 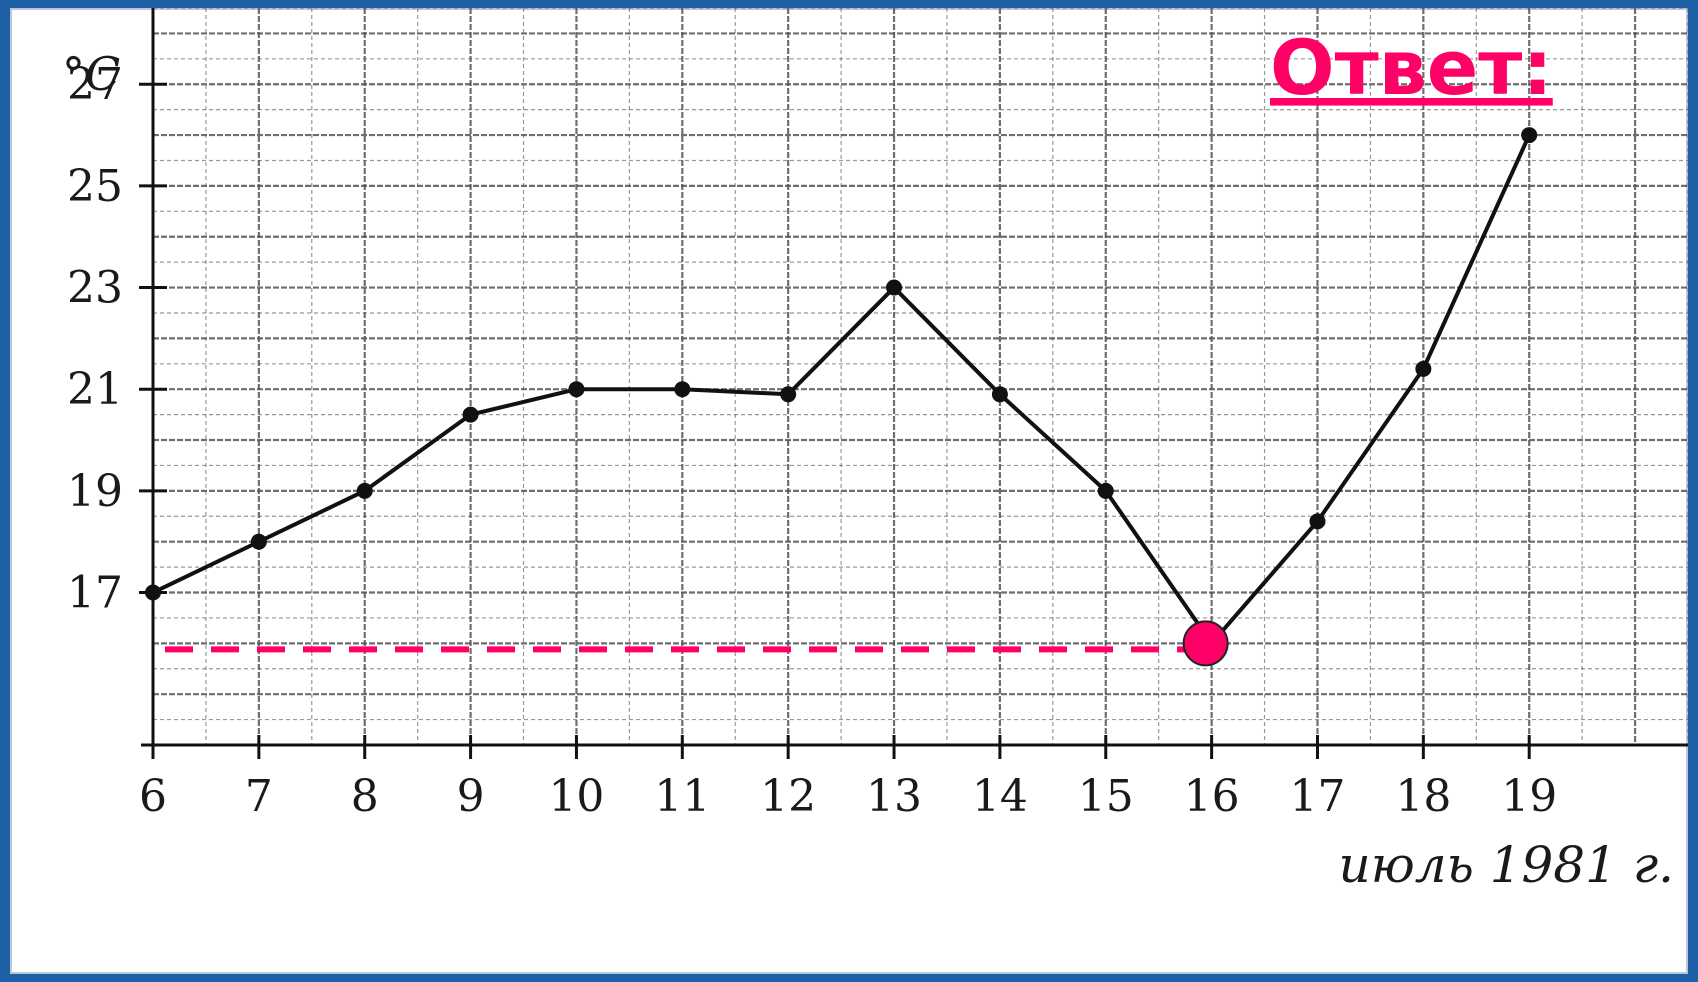 I want to click on x-tick-label: 12, so click(x=788, y=796).